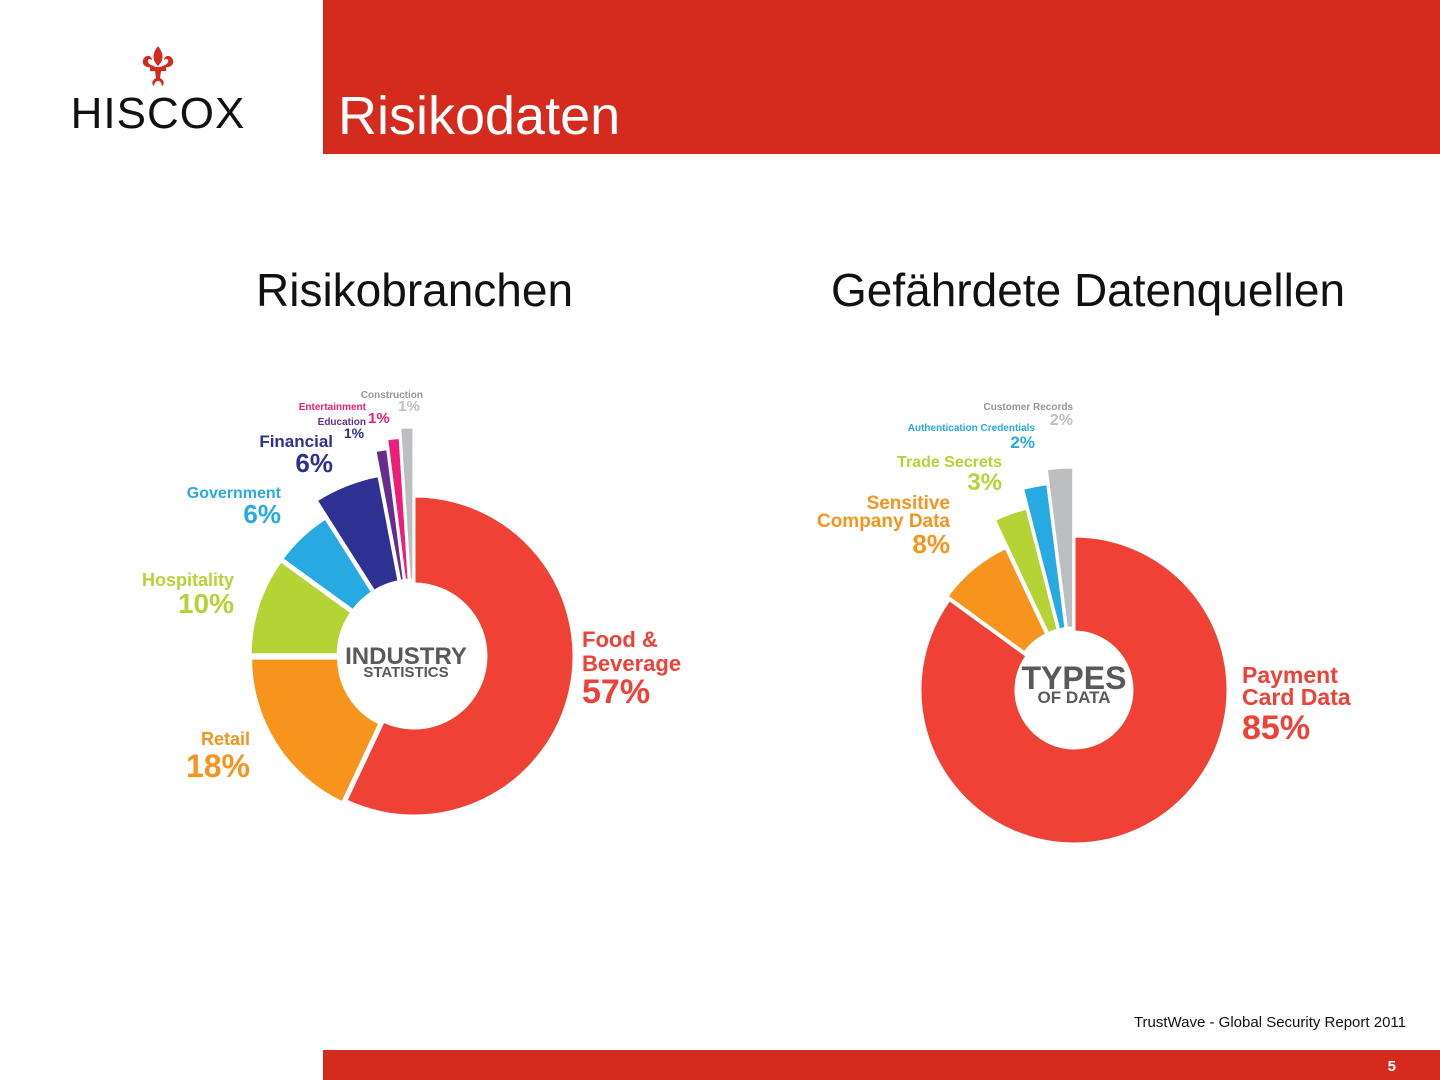 The width and height of the screenshot is (1440, 1080). I want to click on value-sensitive-company-data: 8%, so click(931, 544).